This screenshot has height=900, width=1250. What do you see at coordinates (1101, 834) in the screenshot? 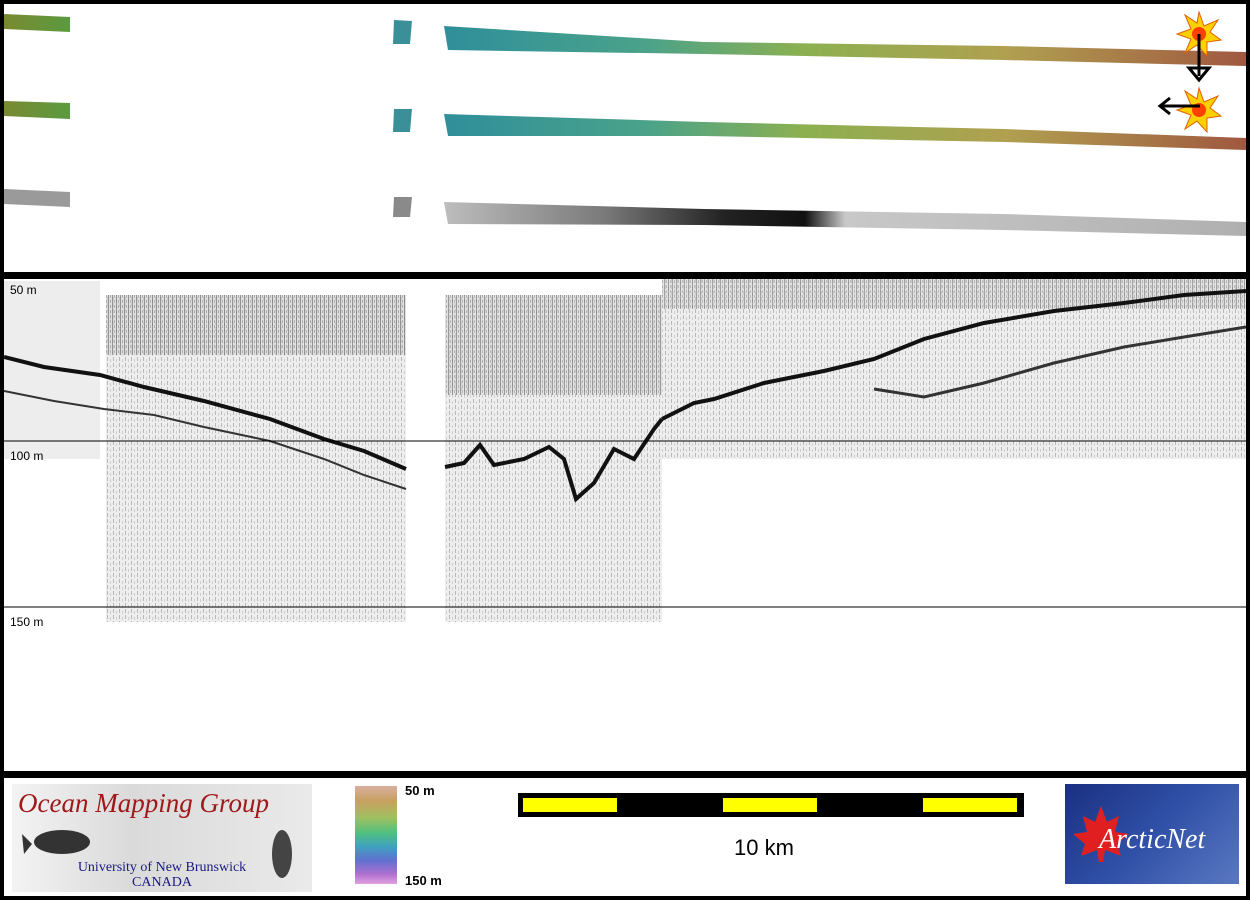
I see `maple-leaf-icon` at bounding box center [1101, 834].